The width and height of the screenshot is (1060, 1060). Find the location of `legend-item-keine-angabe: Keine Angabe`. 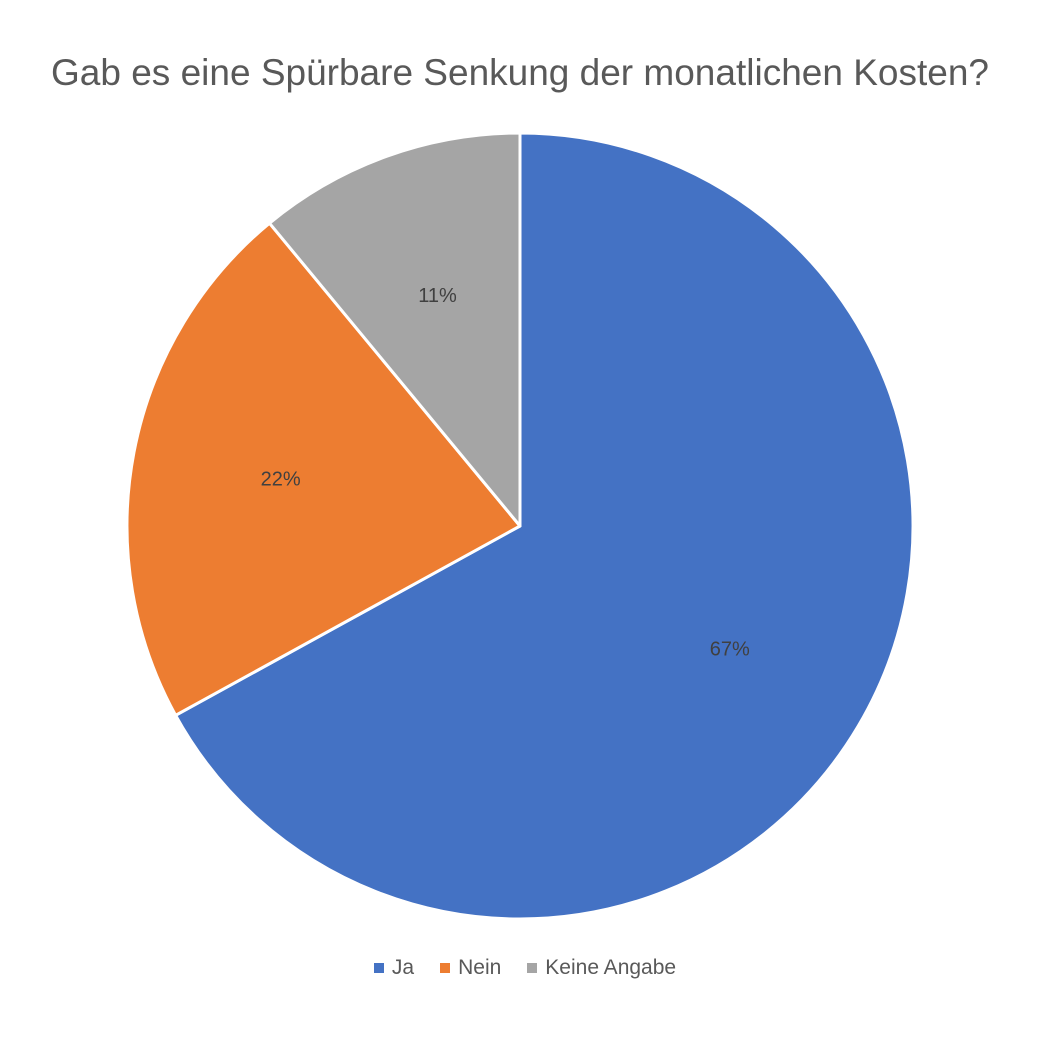

legend-item-keine-angabe: Keine Angabe is located at coordinates (601, 968).